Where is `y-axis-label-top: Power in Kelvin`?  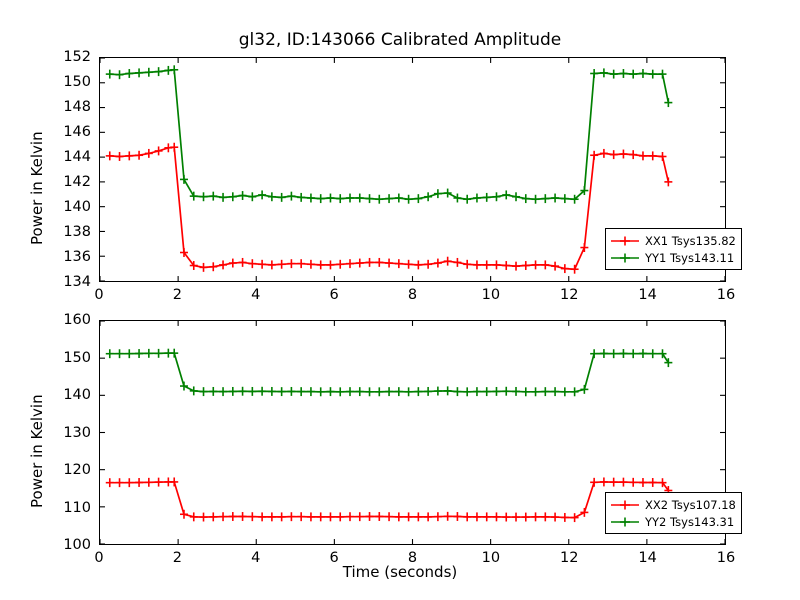
y-axis-label-top: Power in Kelvin is located at coordinates (37, 188).